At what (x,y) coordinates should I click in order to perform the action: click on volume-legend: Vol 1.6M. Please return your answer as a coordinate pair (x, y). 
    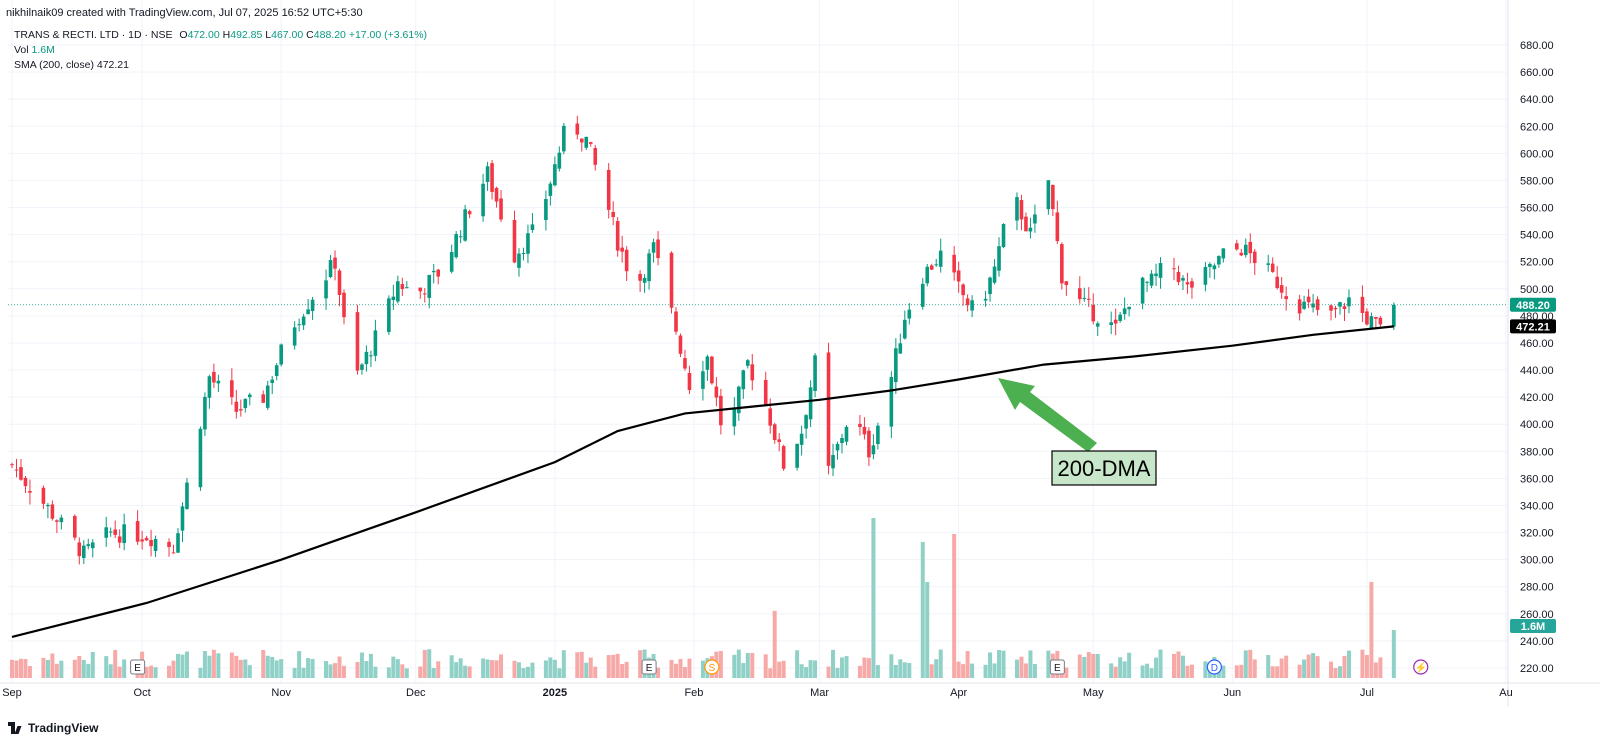
    Looking at the image, I should click on (34, 50).